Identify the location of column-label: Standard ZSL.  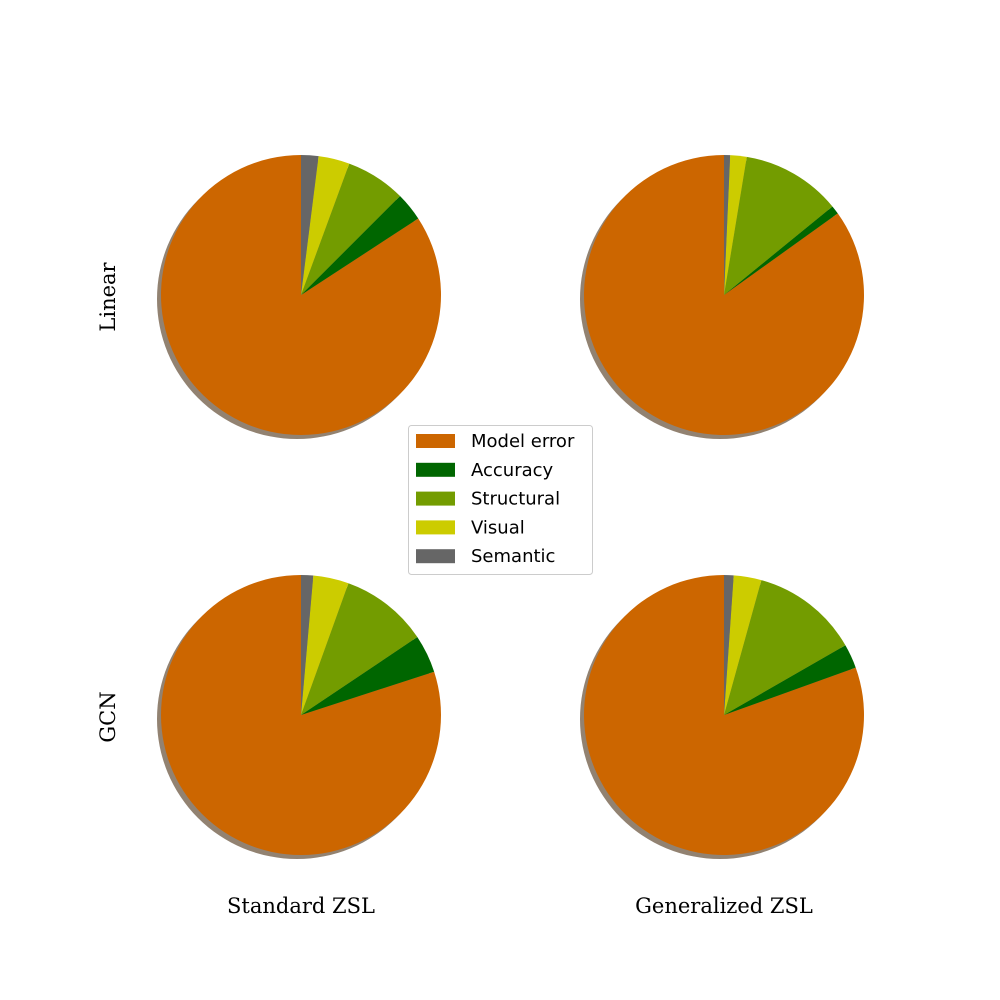
(301, 906).